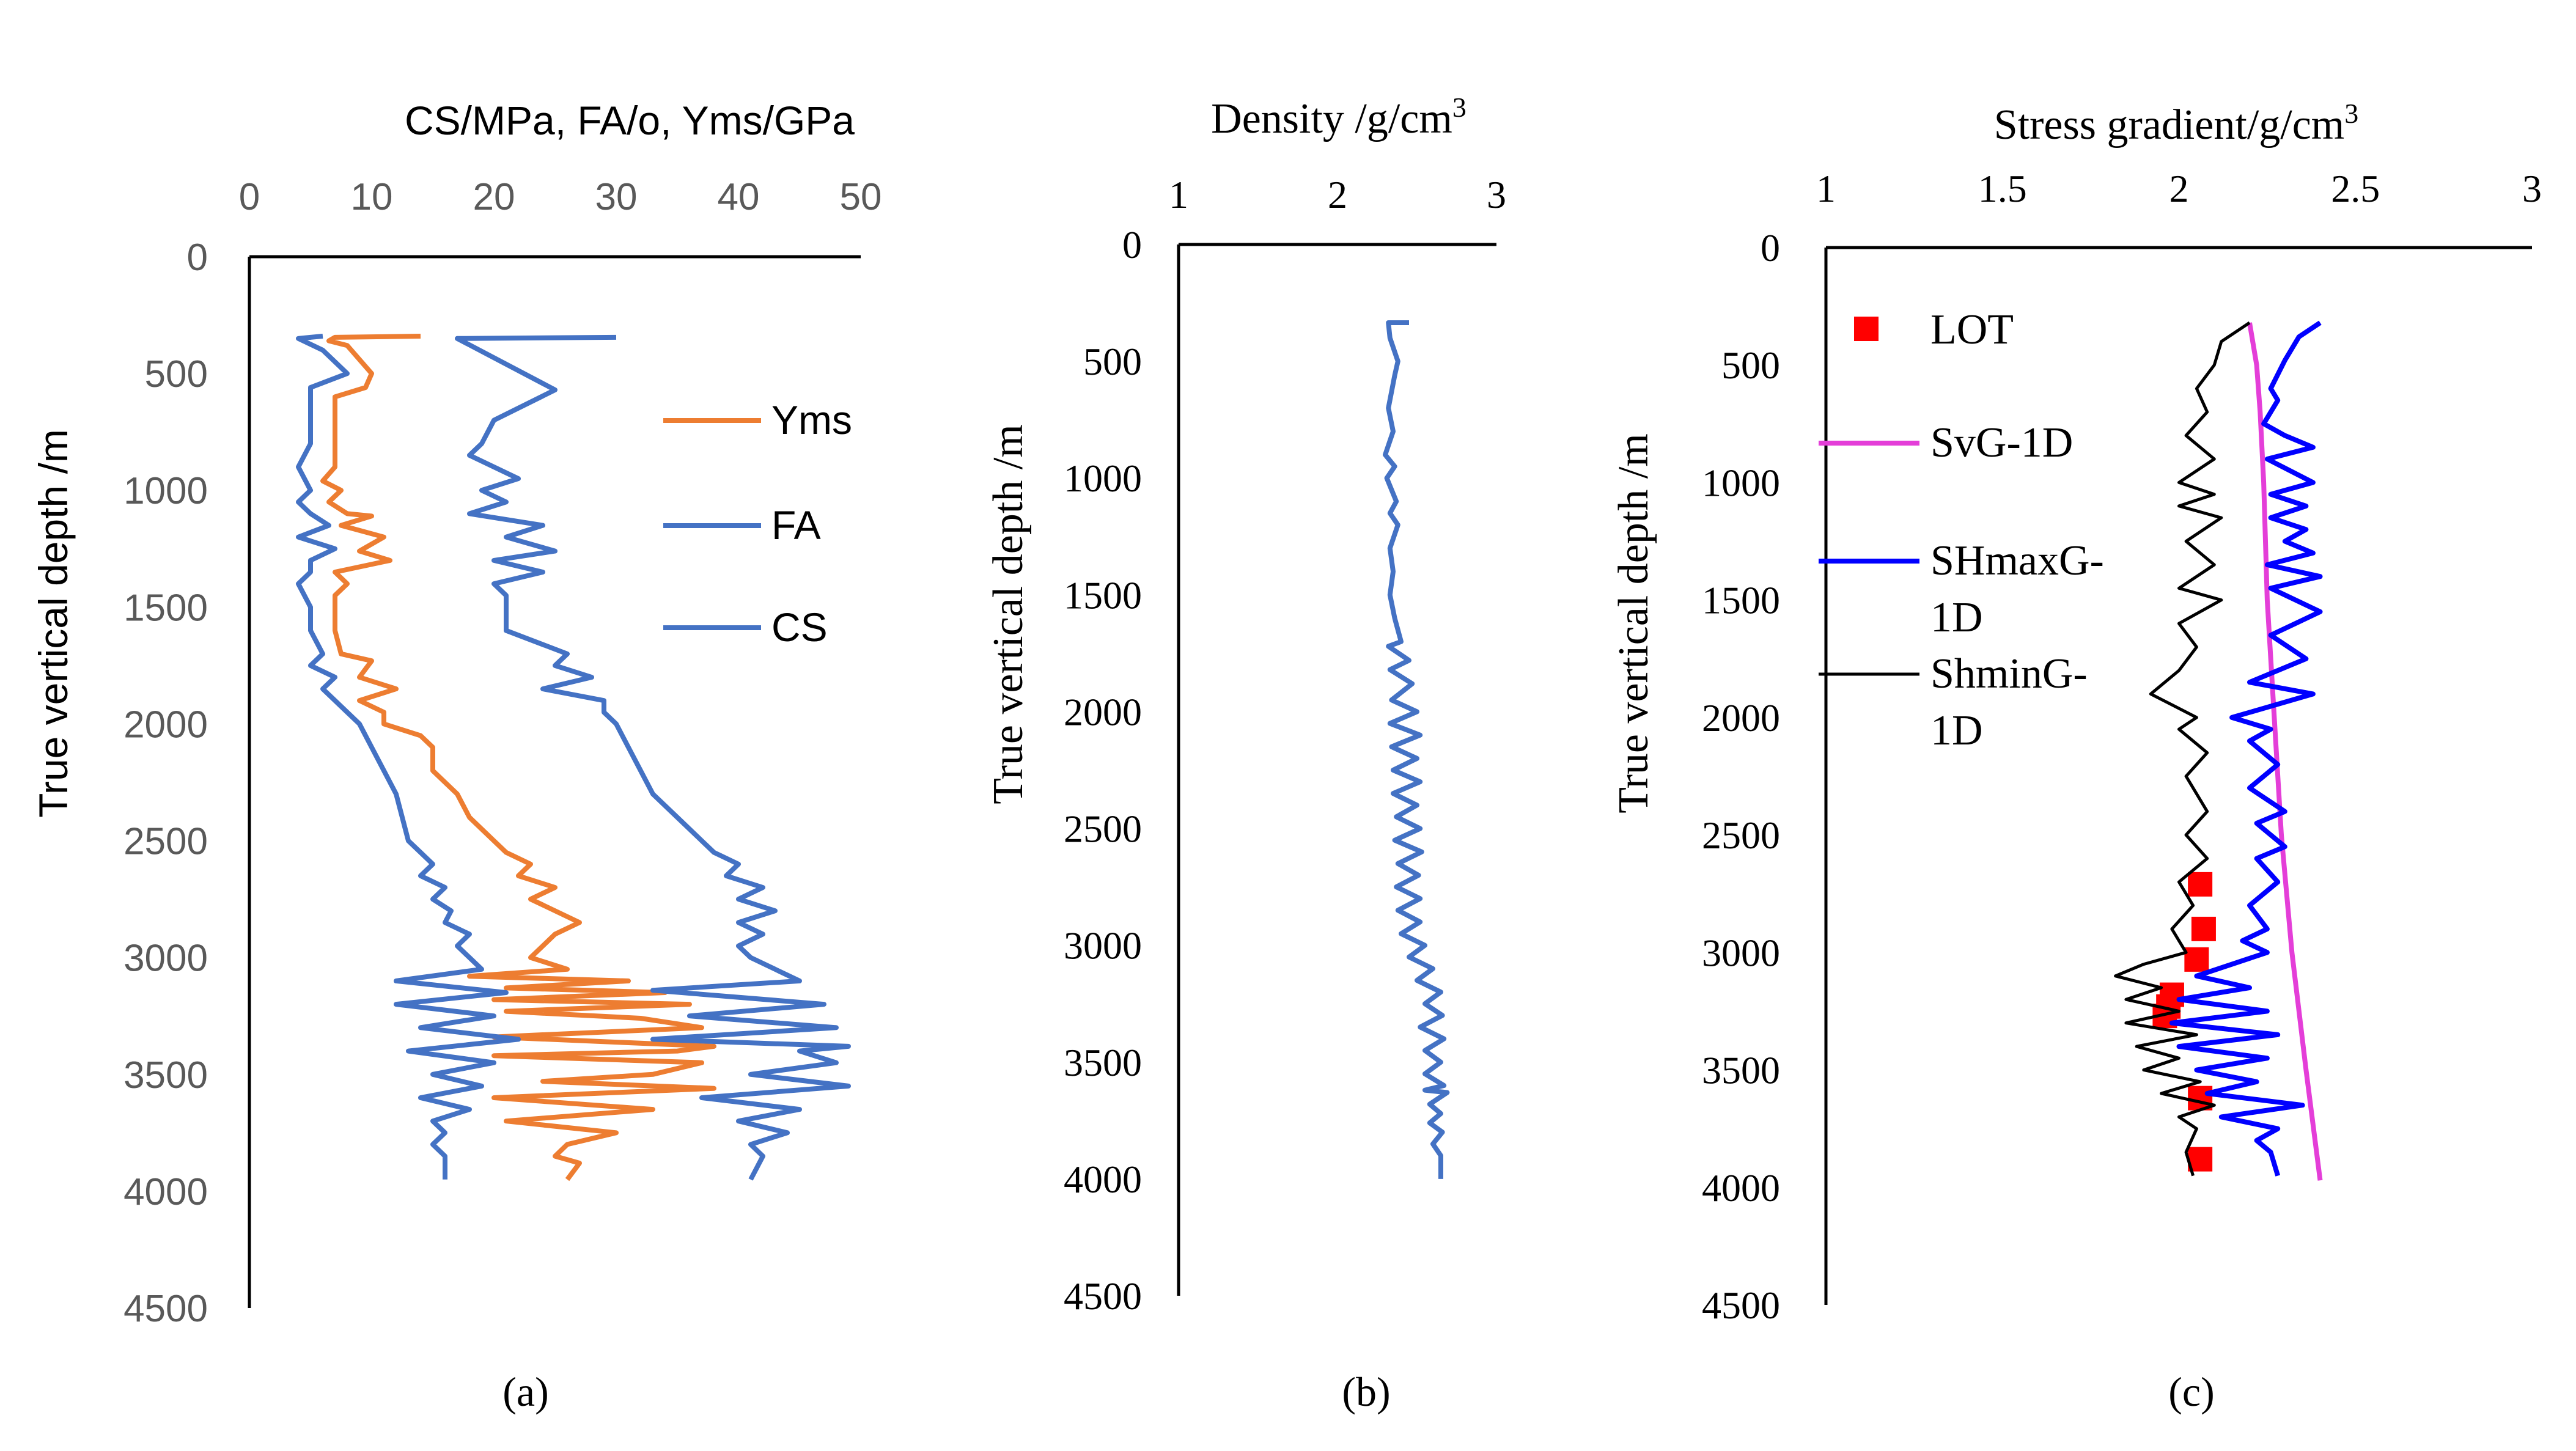 Image resolution: width=2576 pixels, height=1451 pixels. I want to click on x-tick-label: 0, so click(249, 197).